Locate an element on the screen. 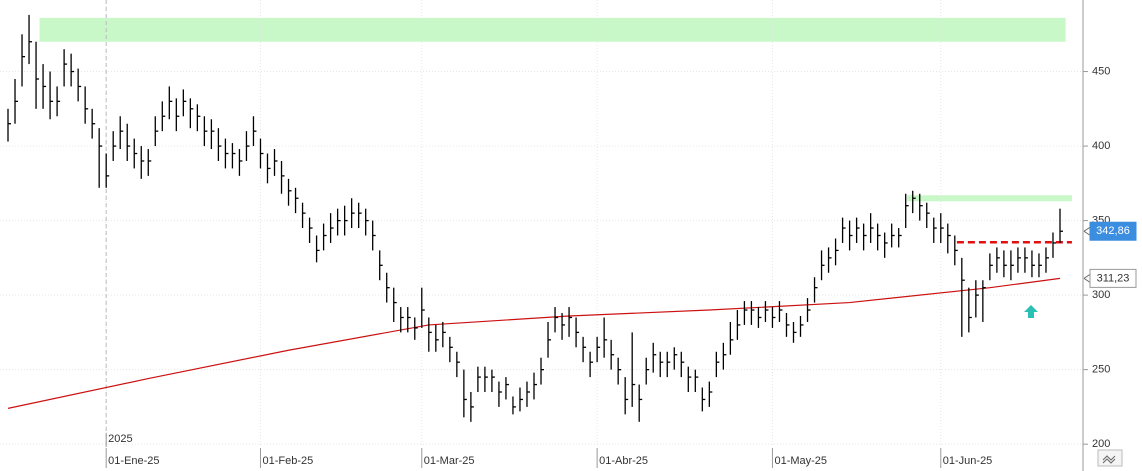 The height and width of the screenshot is (471, 1142). x-tick-label: 01-Mar-25 is located at coordinates (449, 461).